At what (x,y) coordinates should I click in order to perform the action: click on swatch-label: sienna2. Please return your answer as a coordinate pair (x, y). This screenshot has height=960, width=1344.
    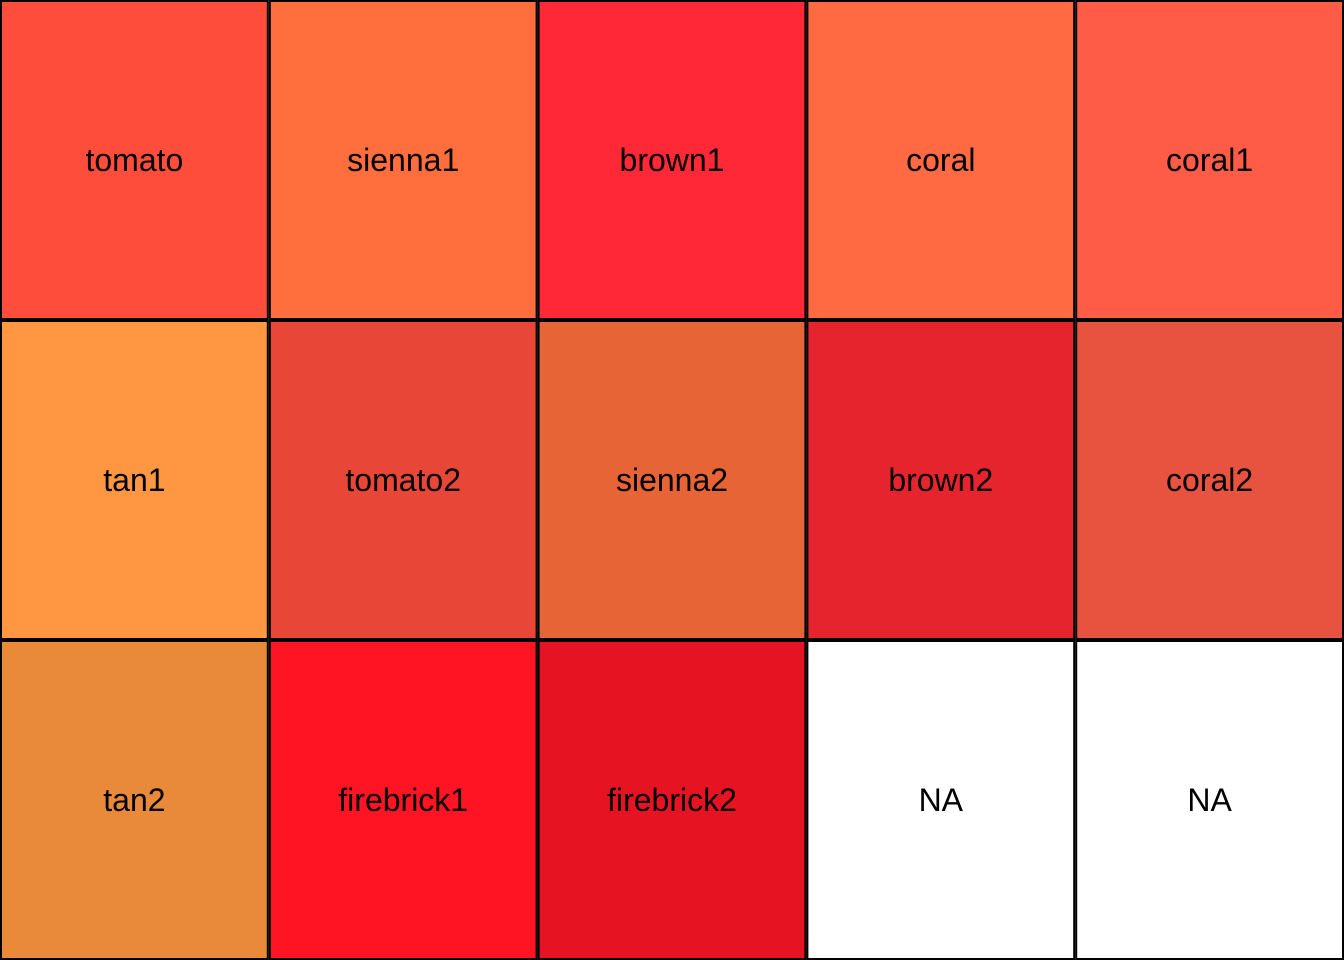
    Looking at the image, I should click on (672, 480).